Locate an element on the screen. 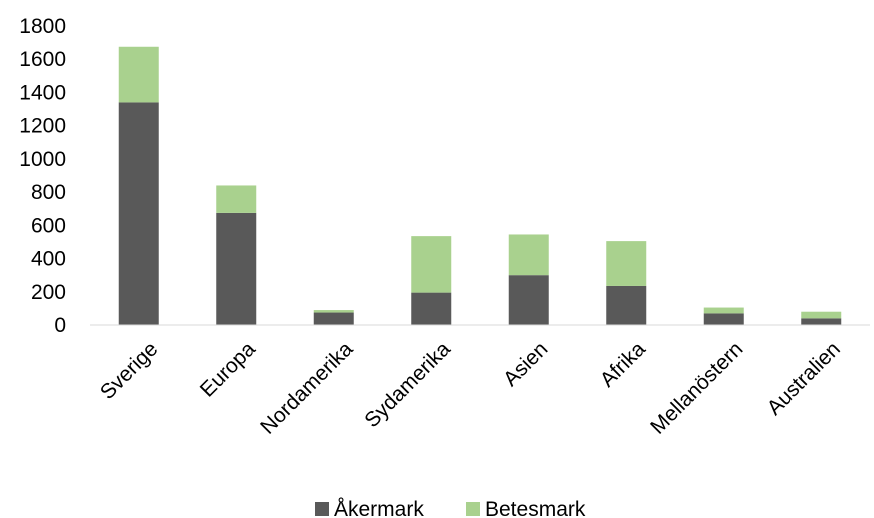 The image size is (874, 518). x-tick-label: Asien is located at coordinates (525, 363).